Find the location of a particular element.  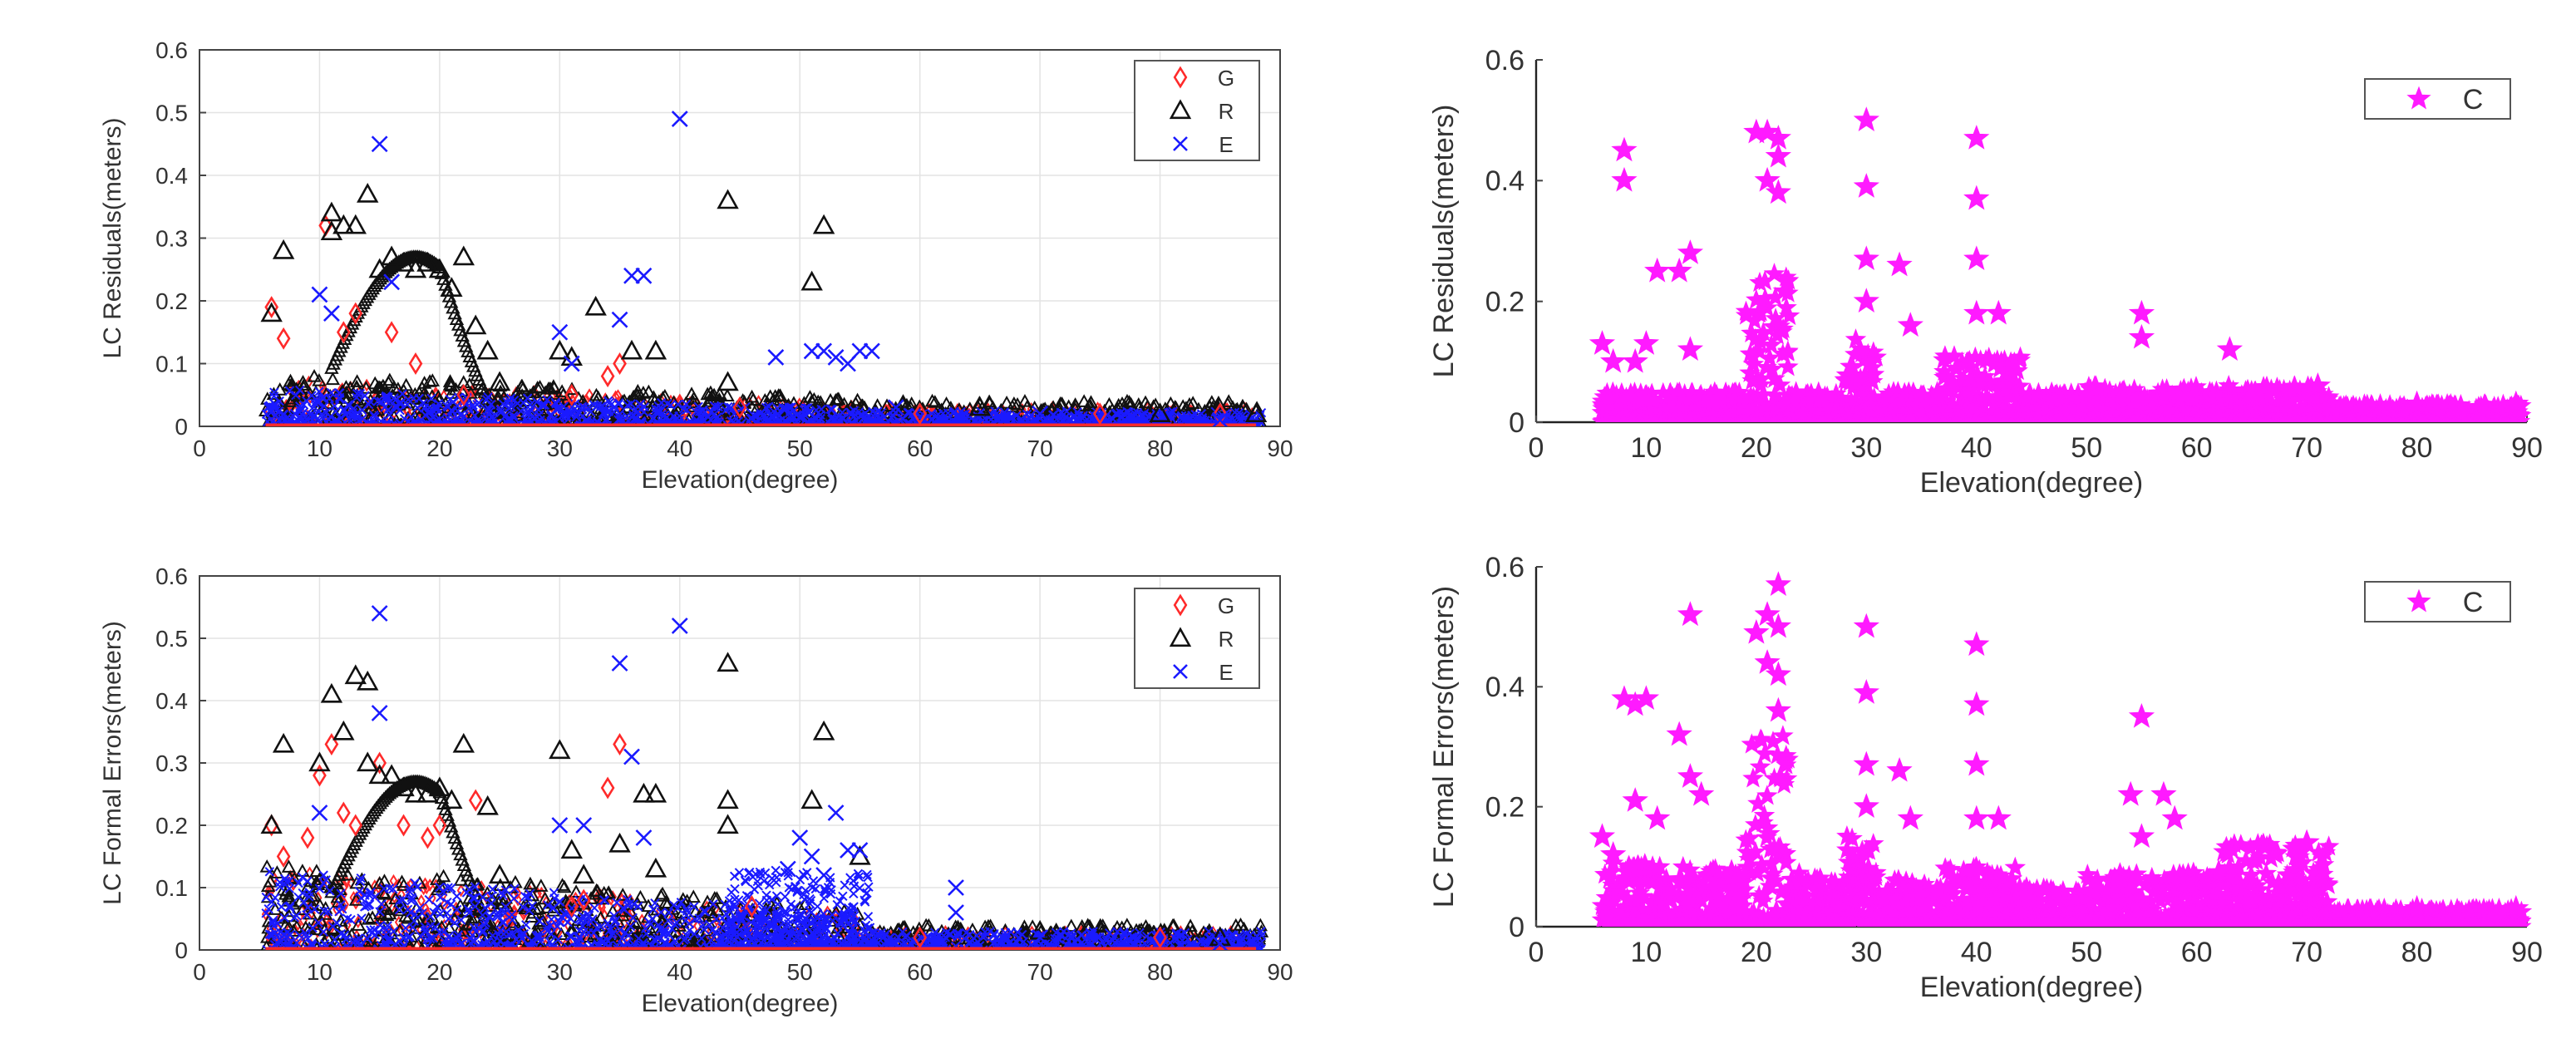

x-tick-label: 50 is located at coordinates (800, 972).